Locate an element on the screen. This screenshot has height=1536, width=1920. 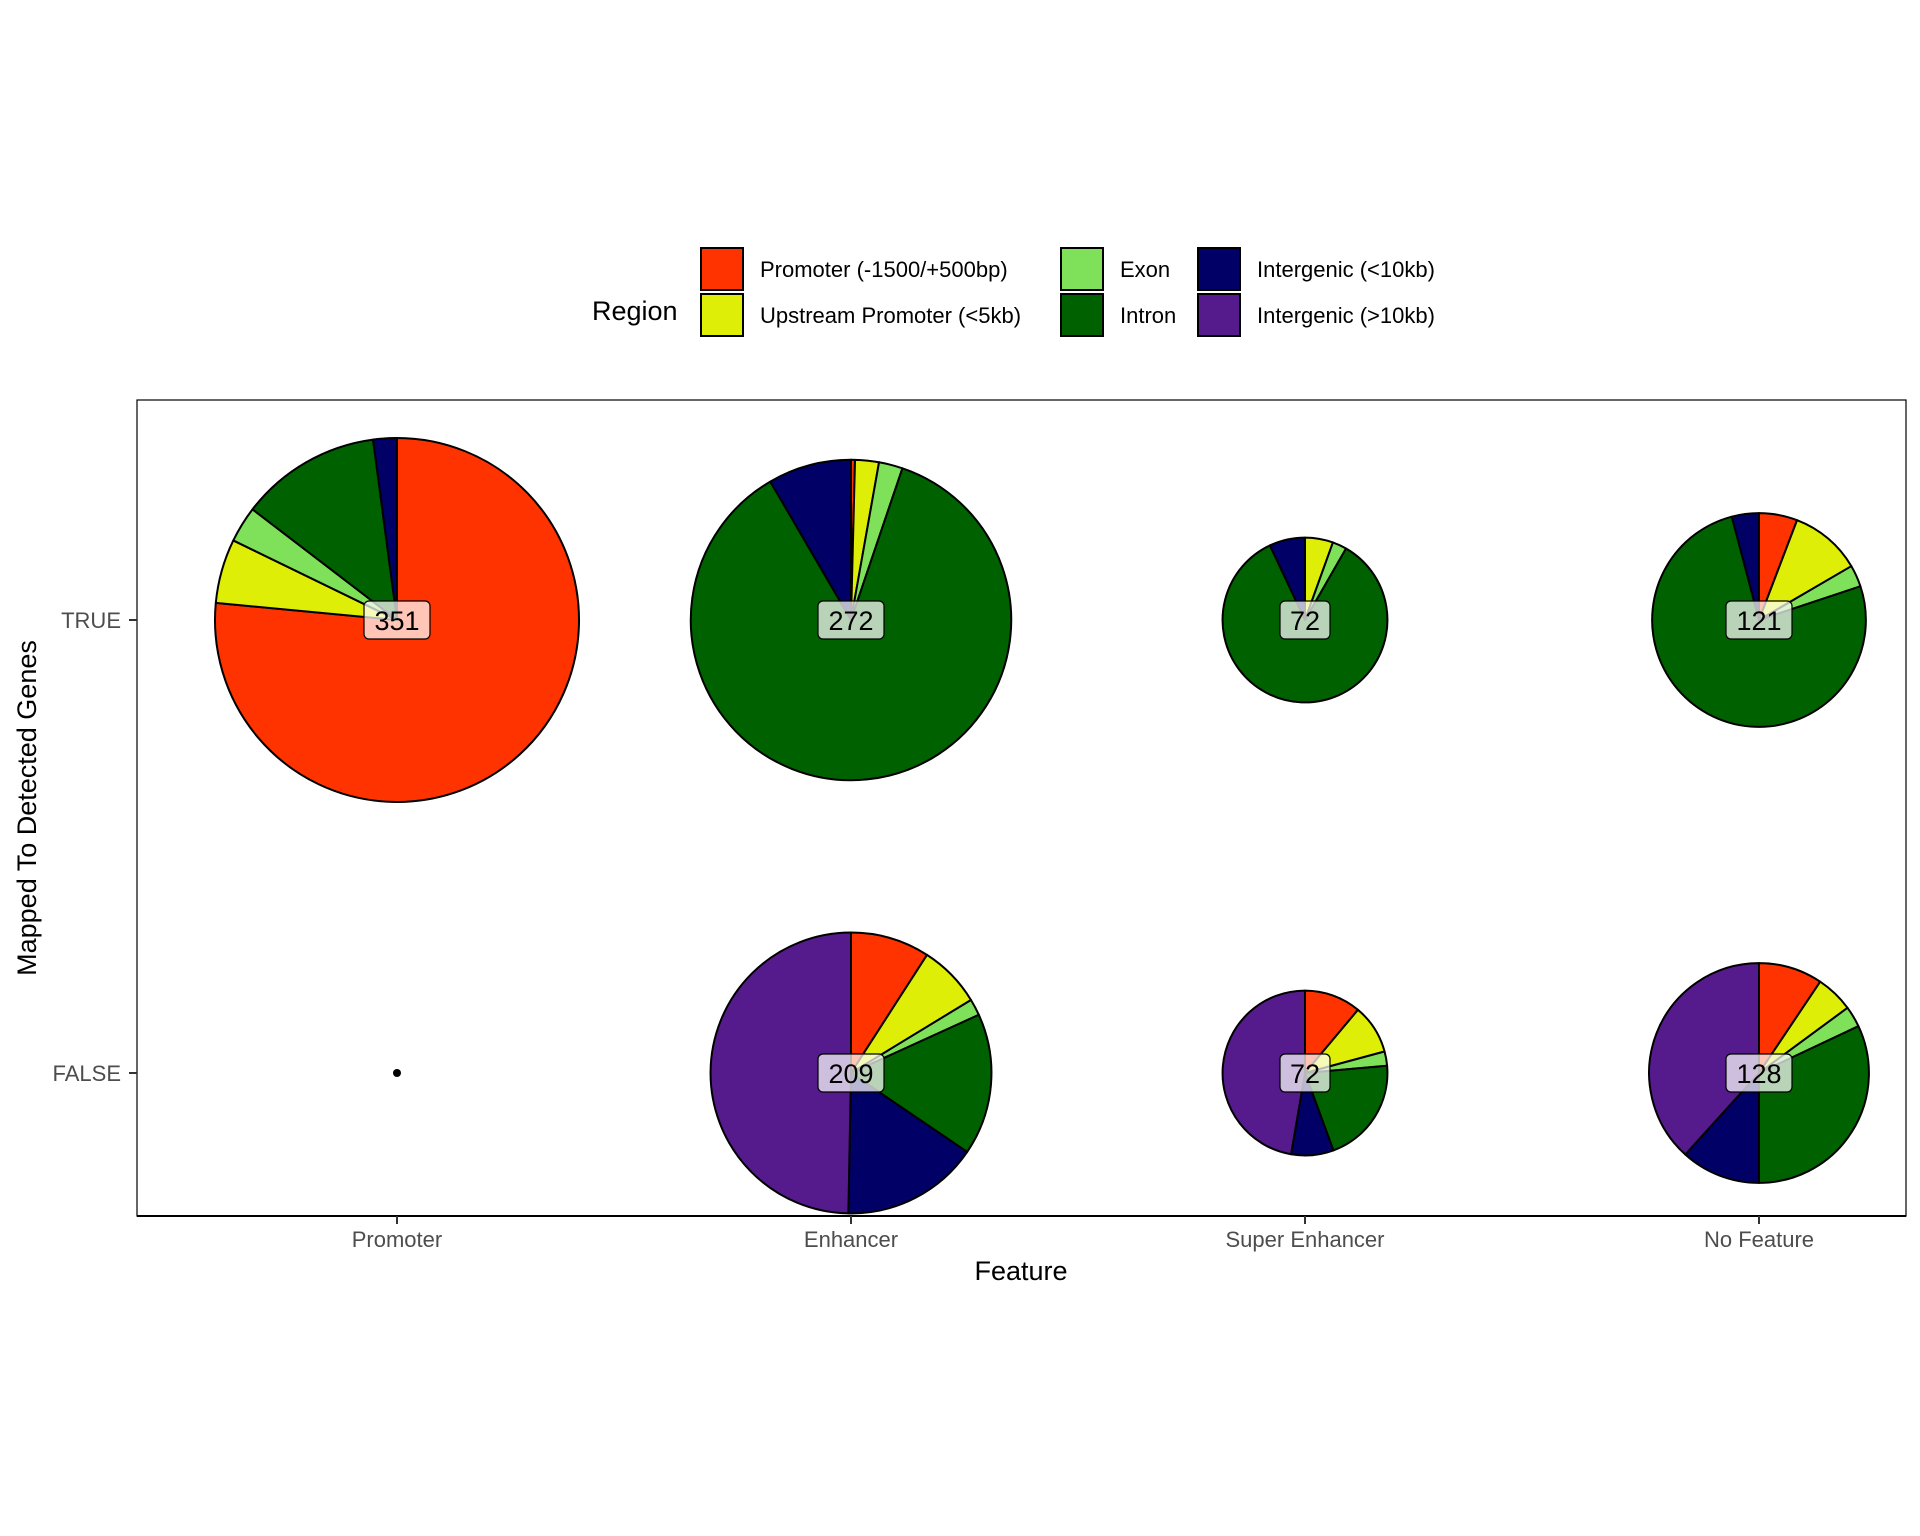
legend-label: Exon is located at coordinates (1145, 269).